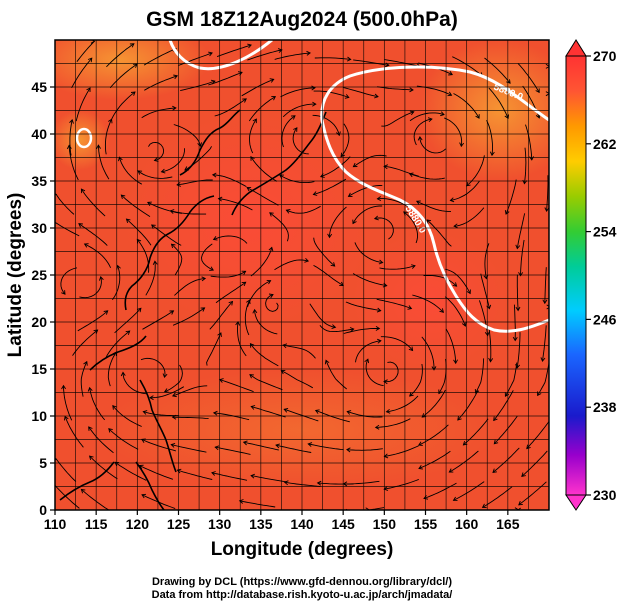  I want to click on x-tick-label: 130, so click(220, 524).